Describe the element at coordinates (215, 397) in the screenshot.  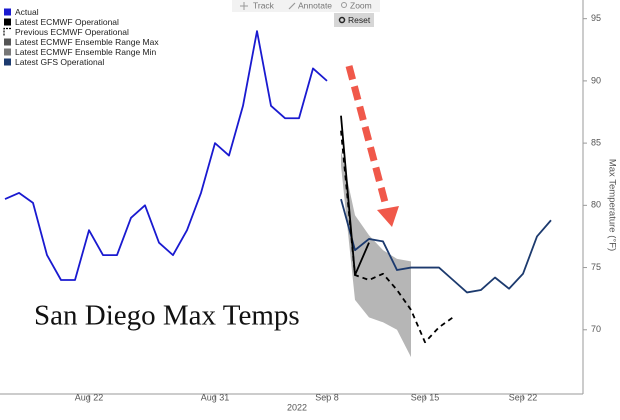
I see `x-tick-label: Aug 31` at that location.